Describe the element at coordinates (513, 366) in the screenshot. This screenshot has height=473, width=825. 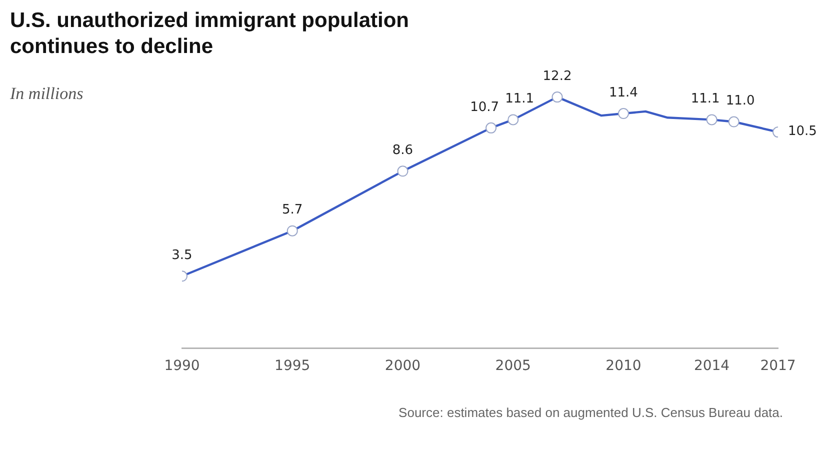
I see `x-tick-label: 2005` at that location.